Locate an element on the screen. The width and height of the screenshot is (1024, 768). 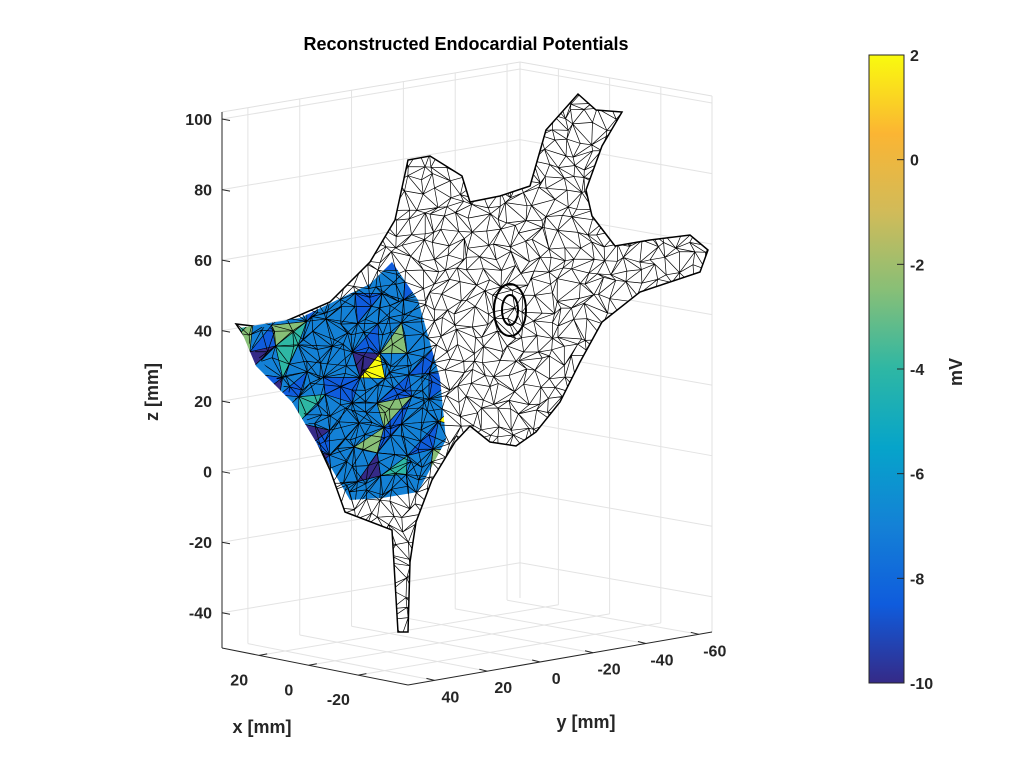
z-tick-label: 0 is located at coordinates (207, 473).